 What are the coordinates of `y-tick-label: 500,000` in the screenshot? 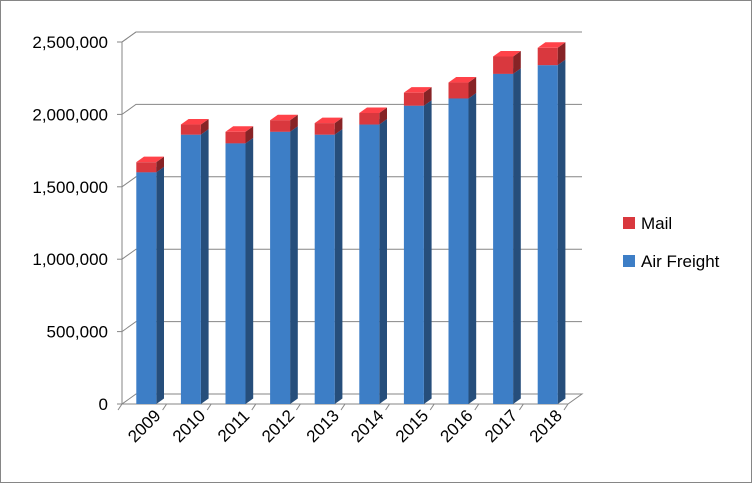 It's located at (77, 332).